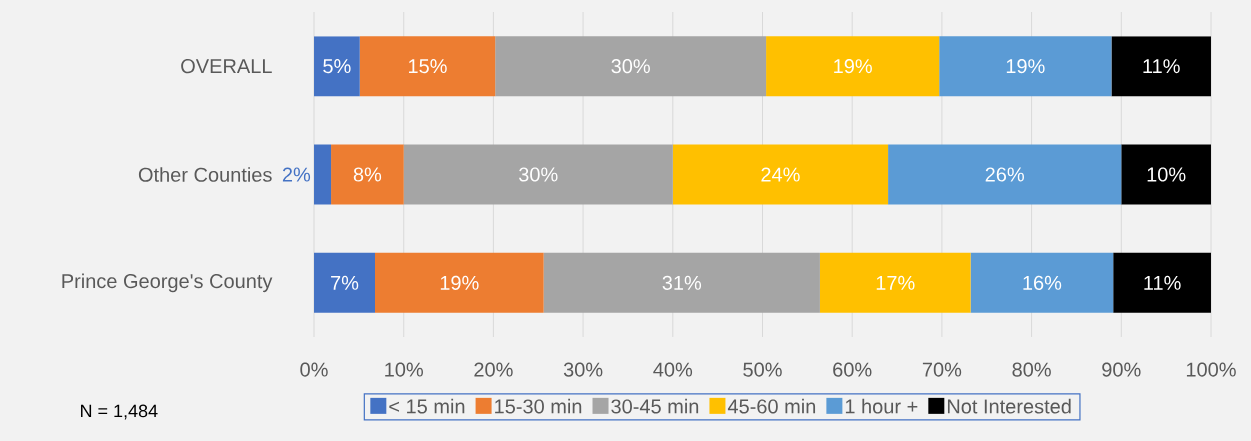  Describe the element at coordinates (296, 174) in the screenshot. I see `data-label: 2%` at that location.